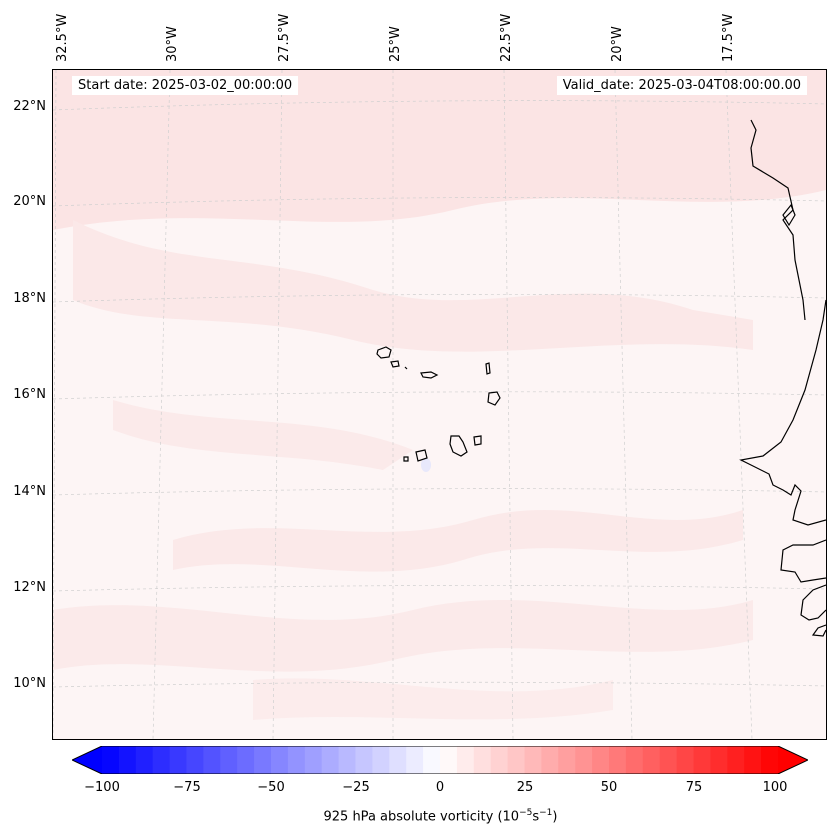 Image resolution: width=837 pixels, height=839 pixels. I want to click on colorbar-tick: 100, so click(775, 787).